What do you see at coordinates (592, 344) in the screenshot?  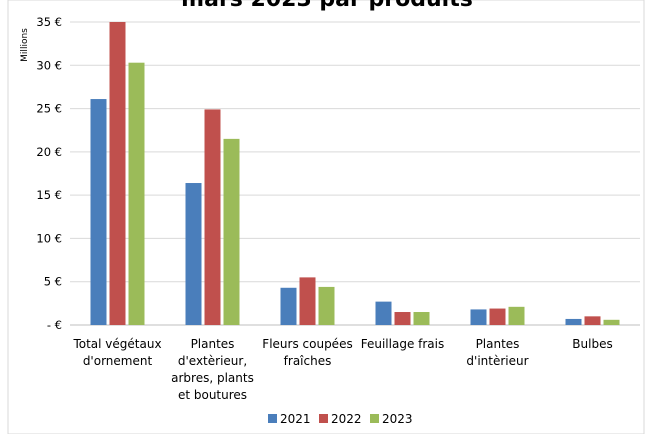 I see `category-label: Bulbes` at bounding box center [592, 344].